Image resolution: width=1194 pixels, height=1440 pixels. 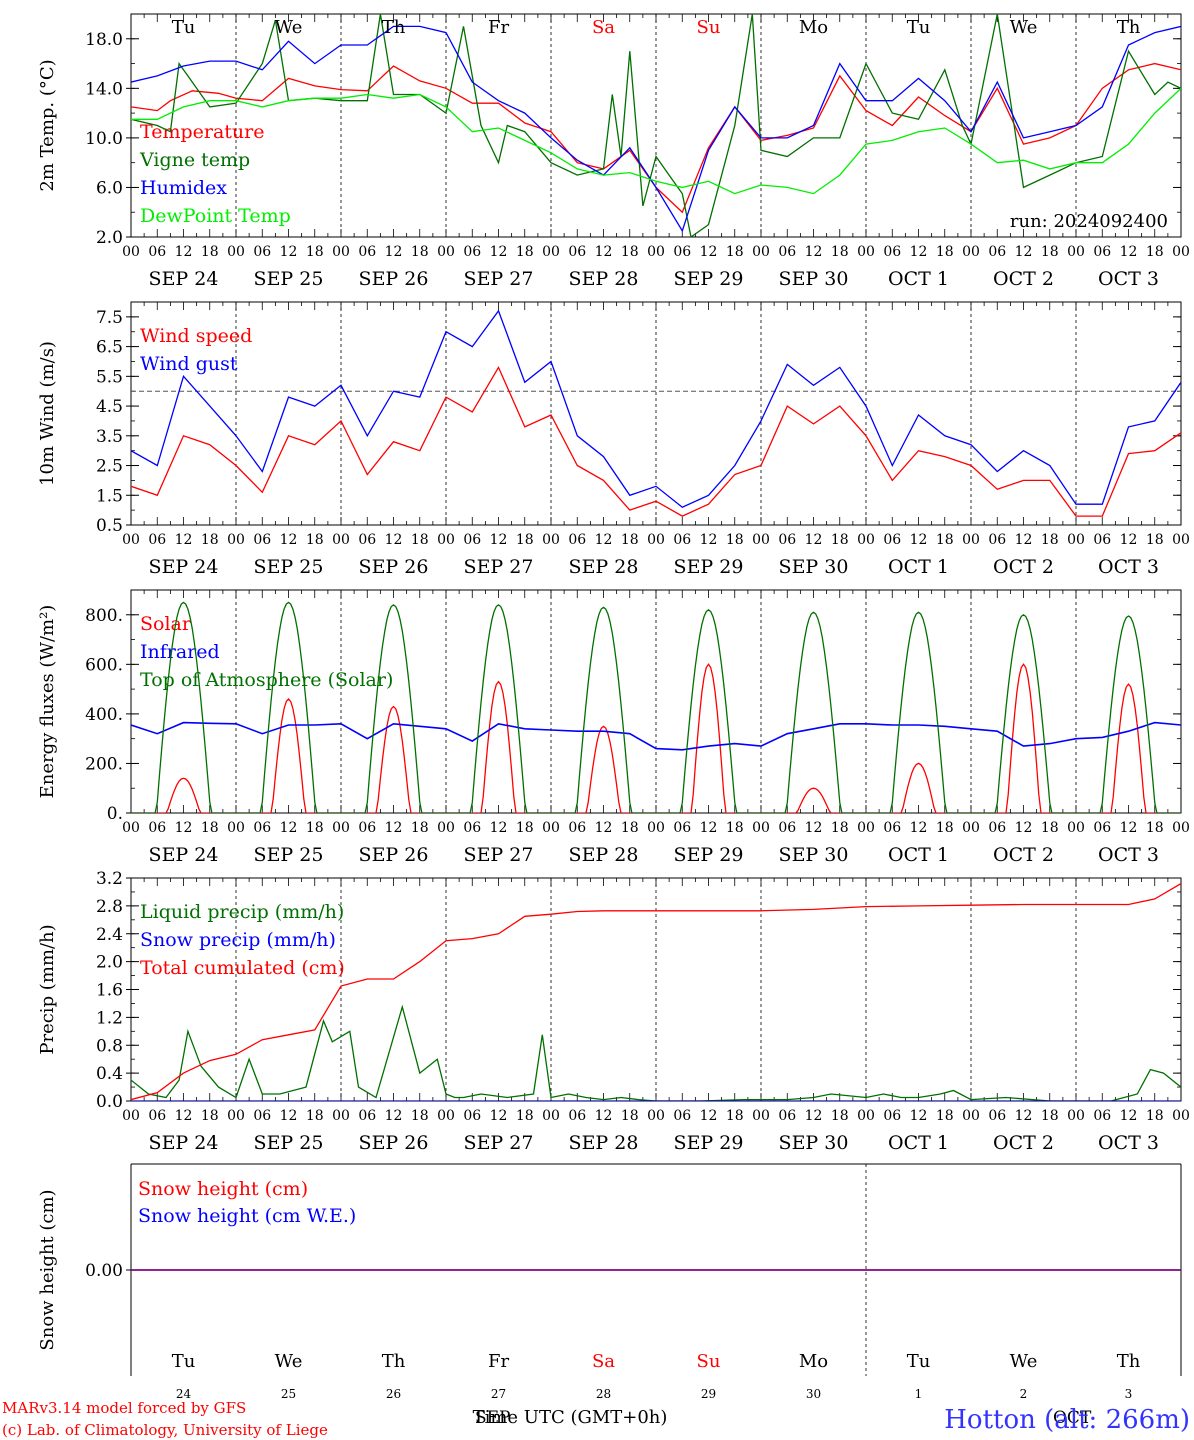 What do you see at coordinates (266, 680) in the screenshot?
I see `legend-entry: Top of Atmosphere (Solar)` at bounding box center [266, 680].